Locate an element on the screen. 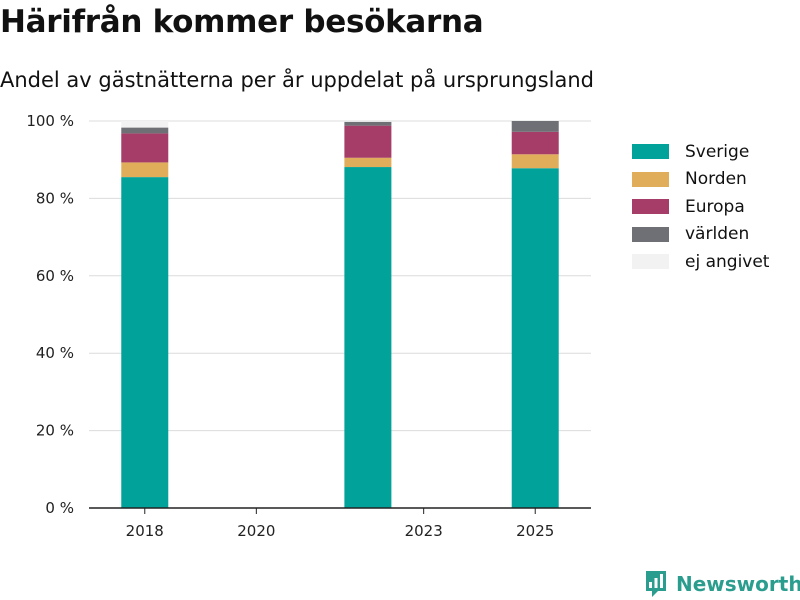 The width and height of the screenshot is (800, 600). legend-item-europa: Europa is located at coordinates (700, 207).